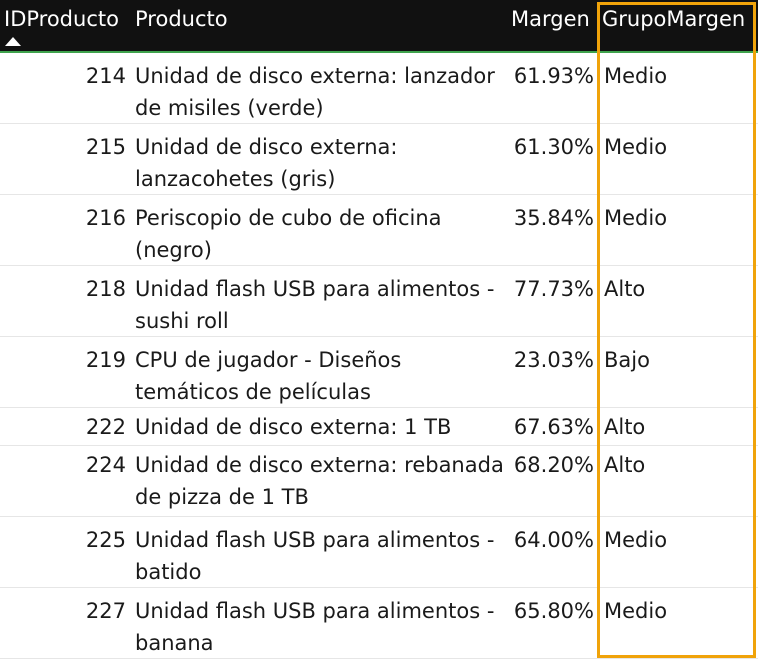 This screenshot has height=661, width=758. I want to click on sort-ascending-icon, so click(13, 41).